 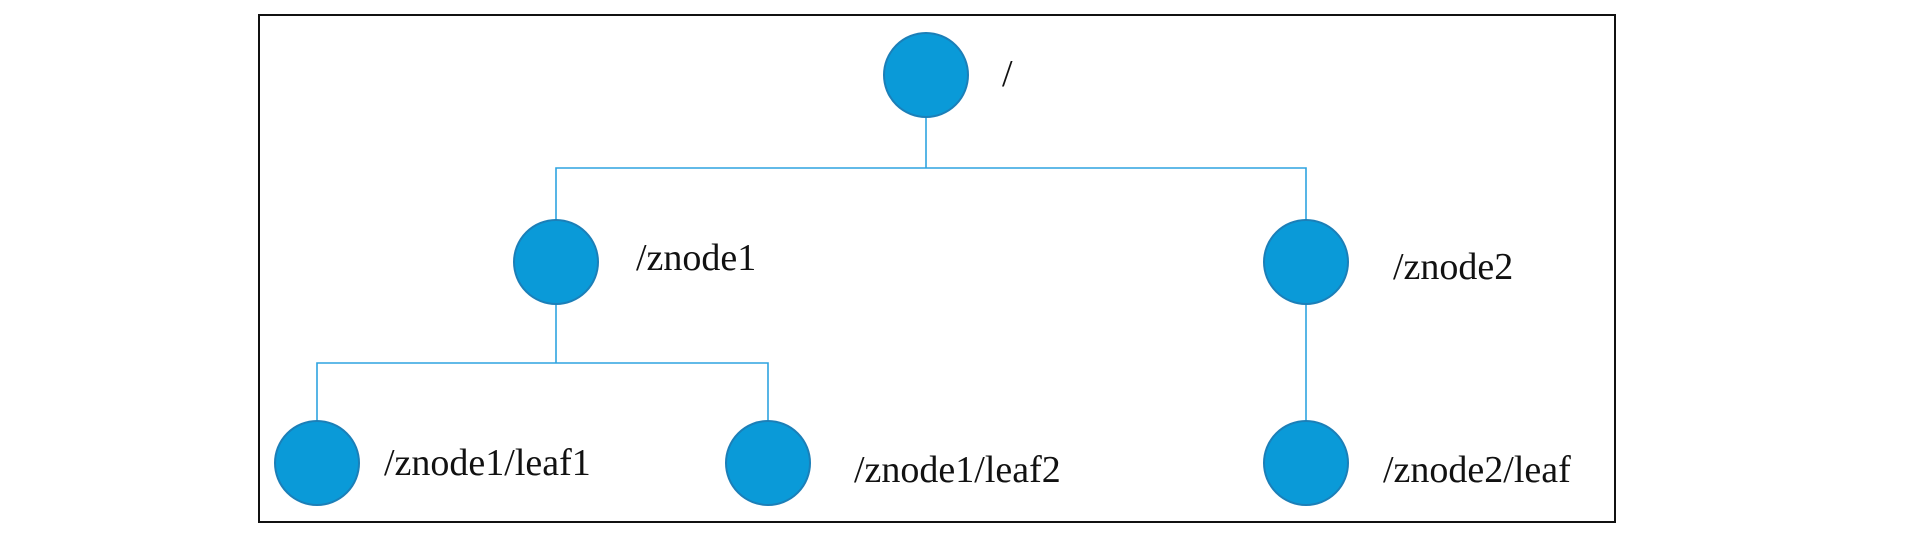 What do you see at coordinates (1453, 267) in the screenshot?
I see `label-znode2: /znode2` at bounding box center [1453, 267].